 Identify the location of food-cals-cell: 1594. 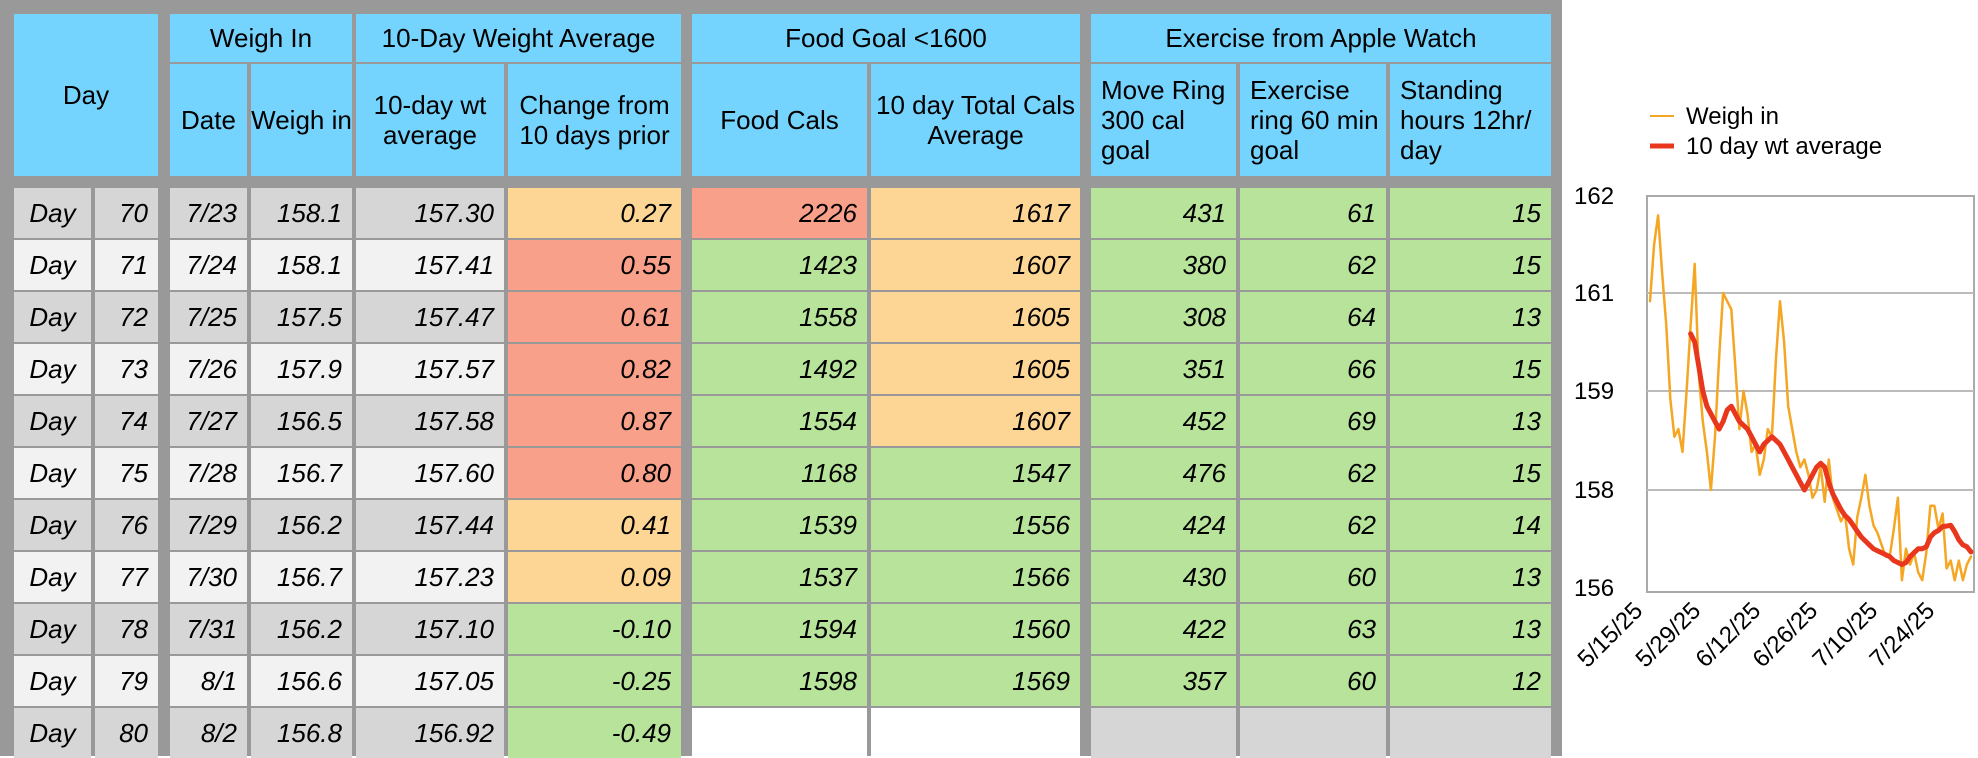
(779, 629).